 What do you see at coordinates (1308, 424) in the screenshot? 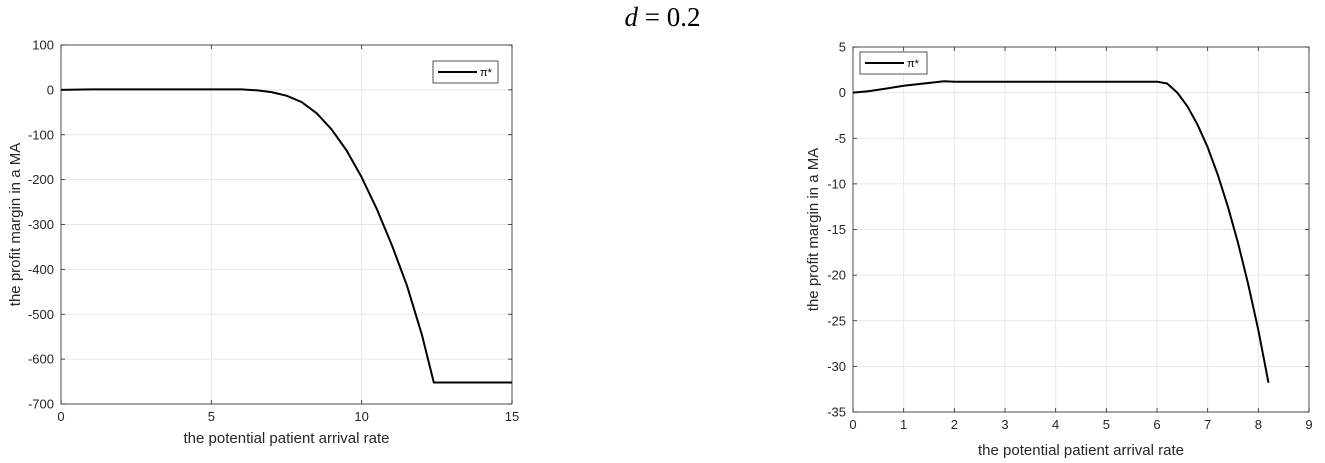
I see `x-tick-label: 9` at bounding box center [1308, 424].